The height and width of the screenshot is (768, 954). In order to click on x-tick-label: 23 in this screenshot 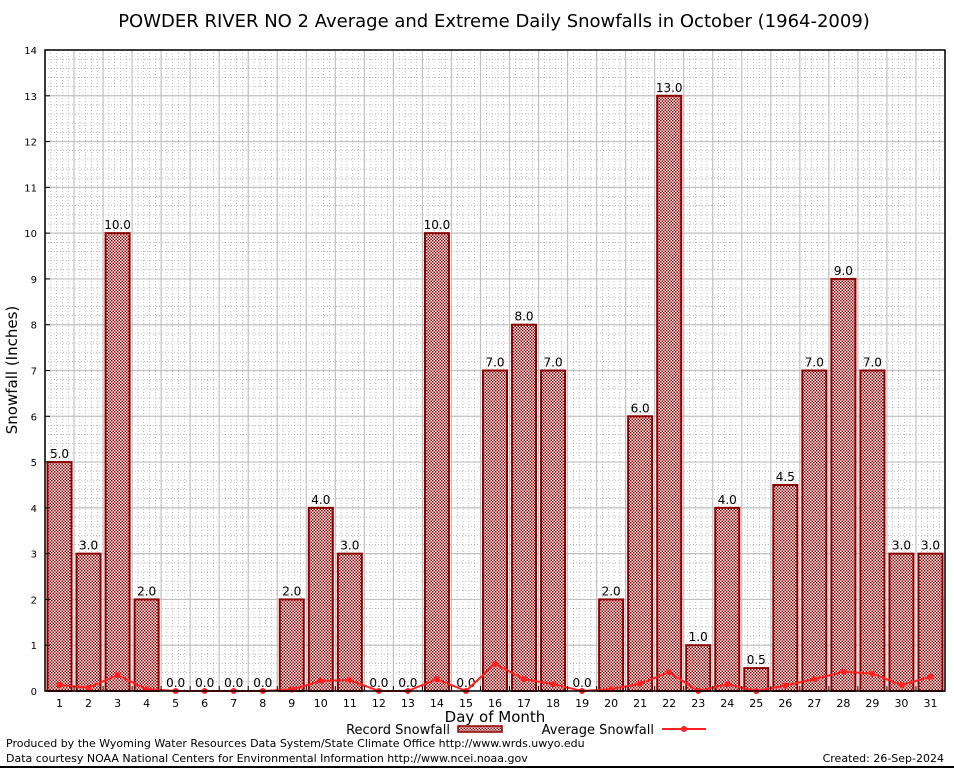, I will do `click(698, 703)`.